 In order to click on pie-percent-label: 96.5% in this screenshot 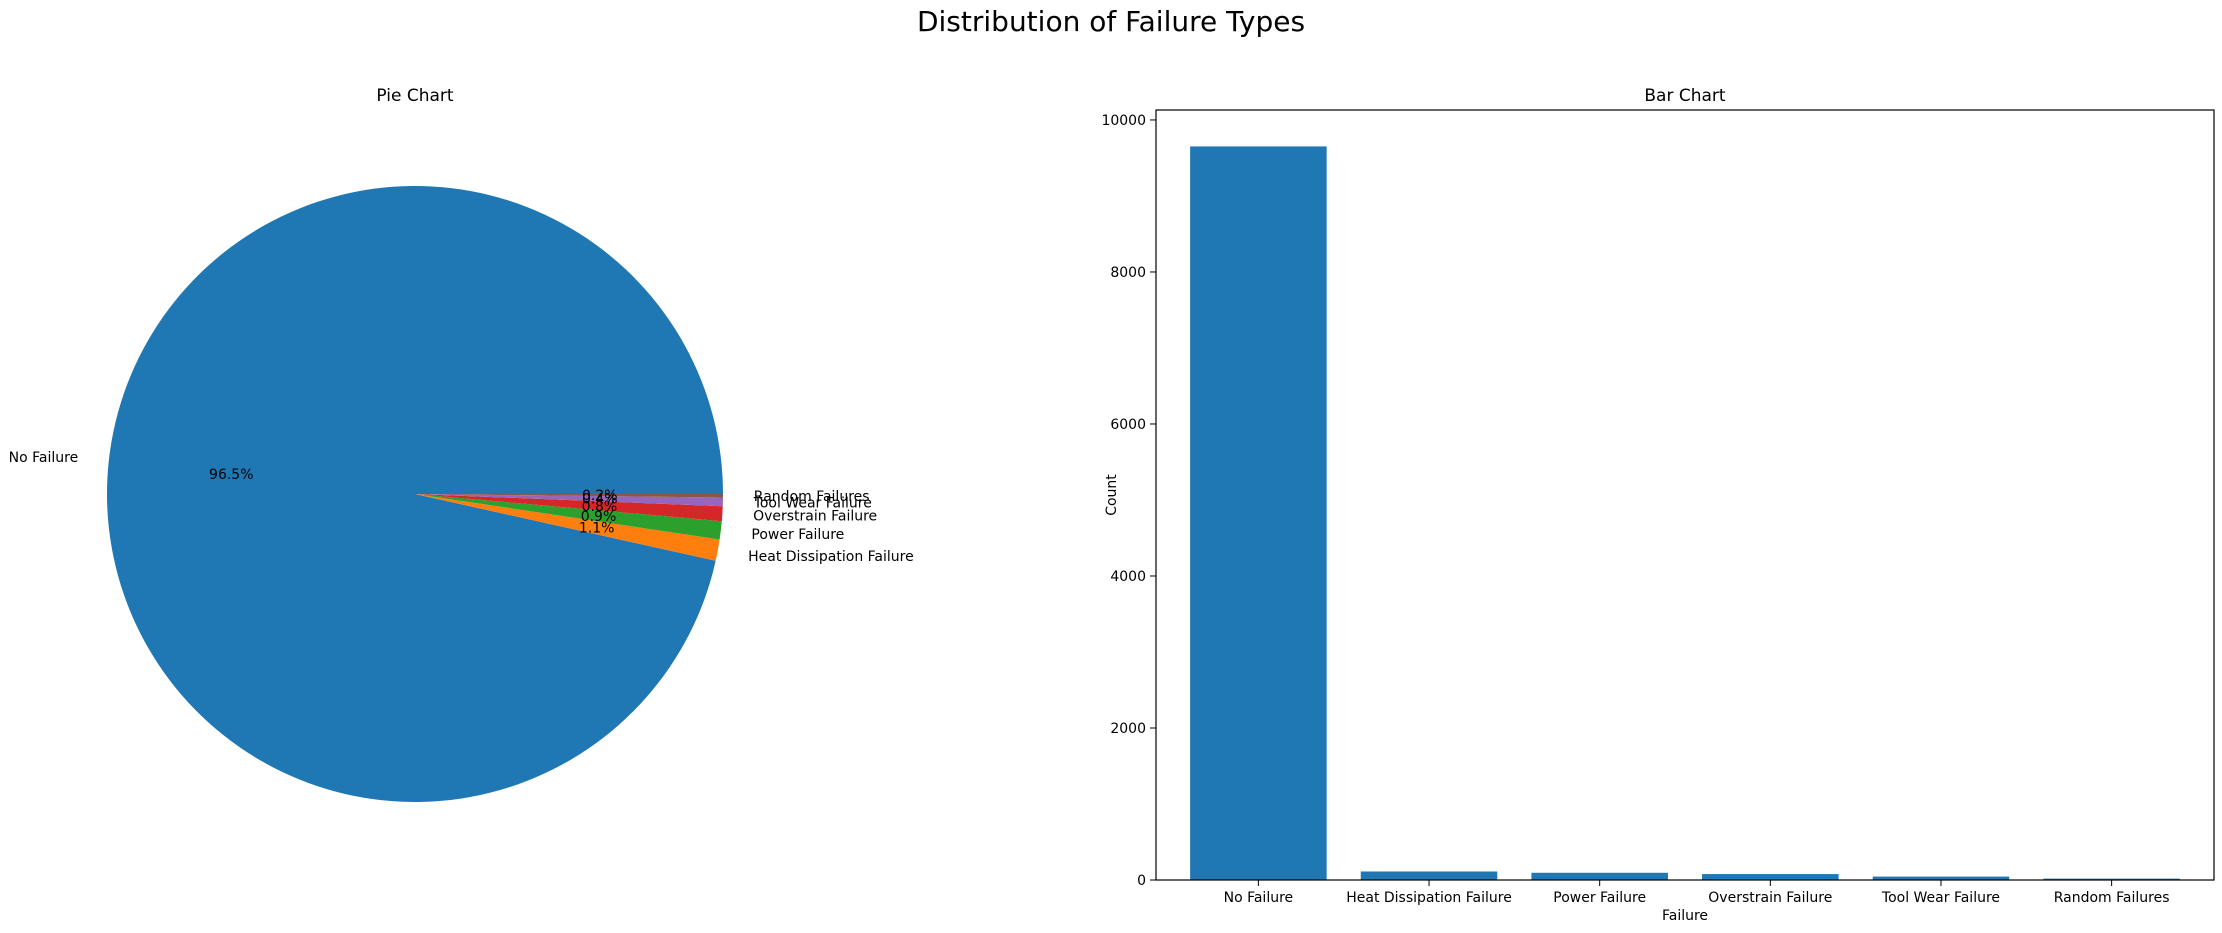, I will do `click(231, 475)`.